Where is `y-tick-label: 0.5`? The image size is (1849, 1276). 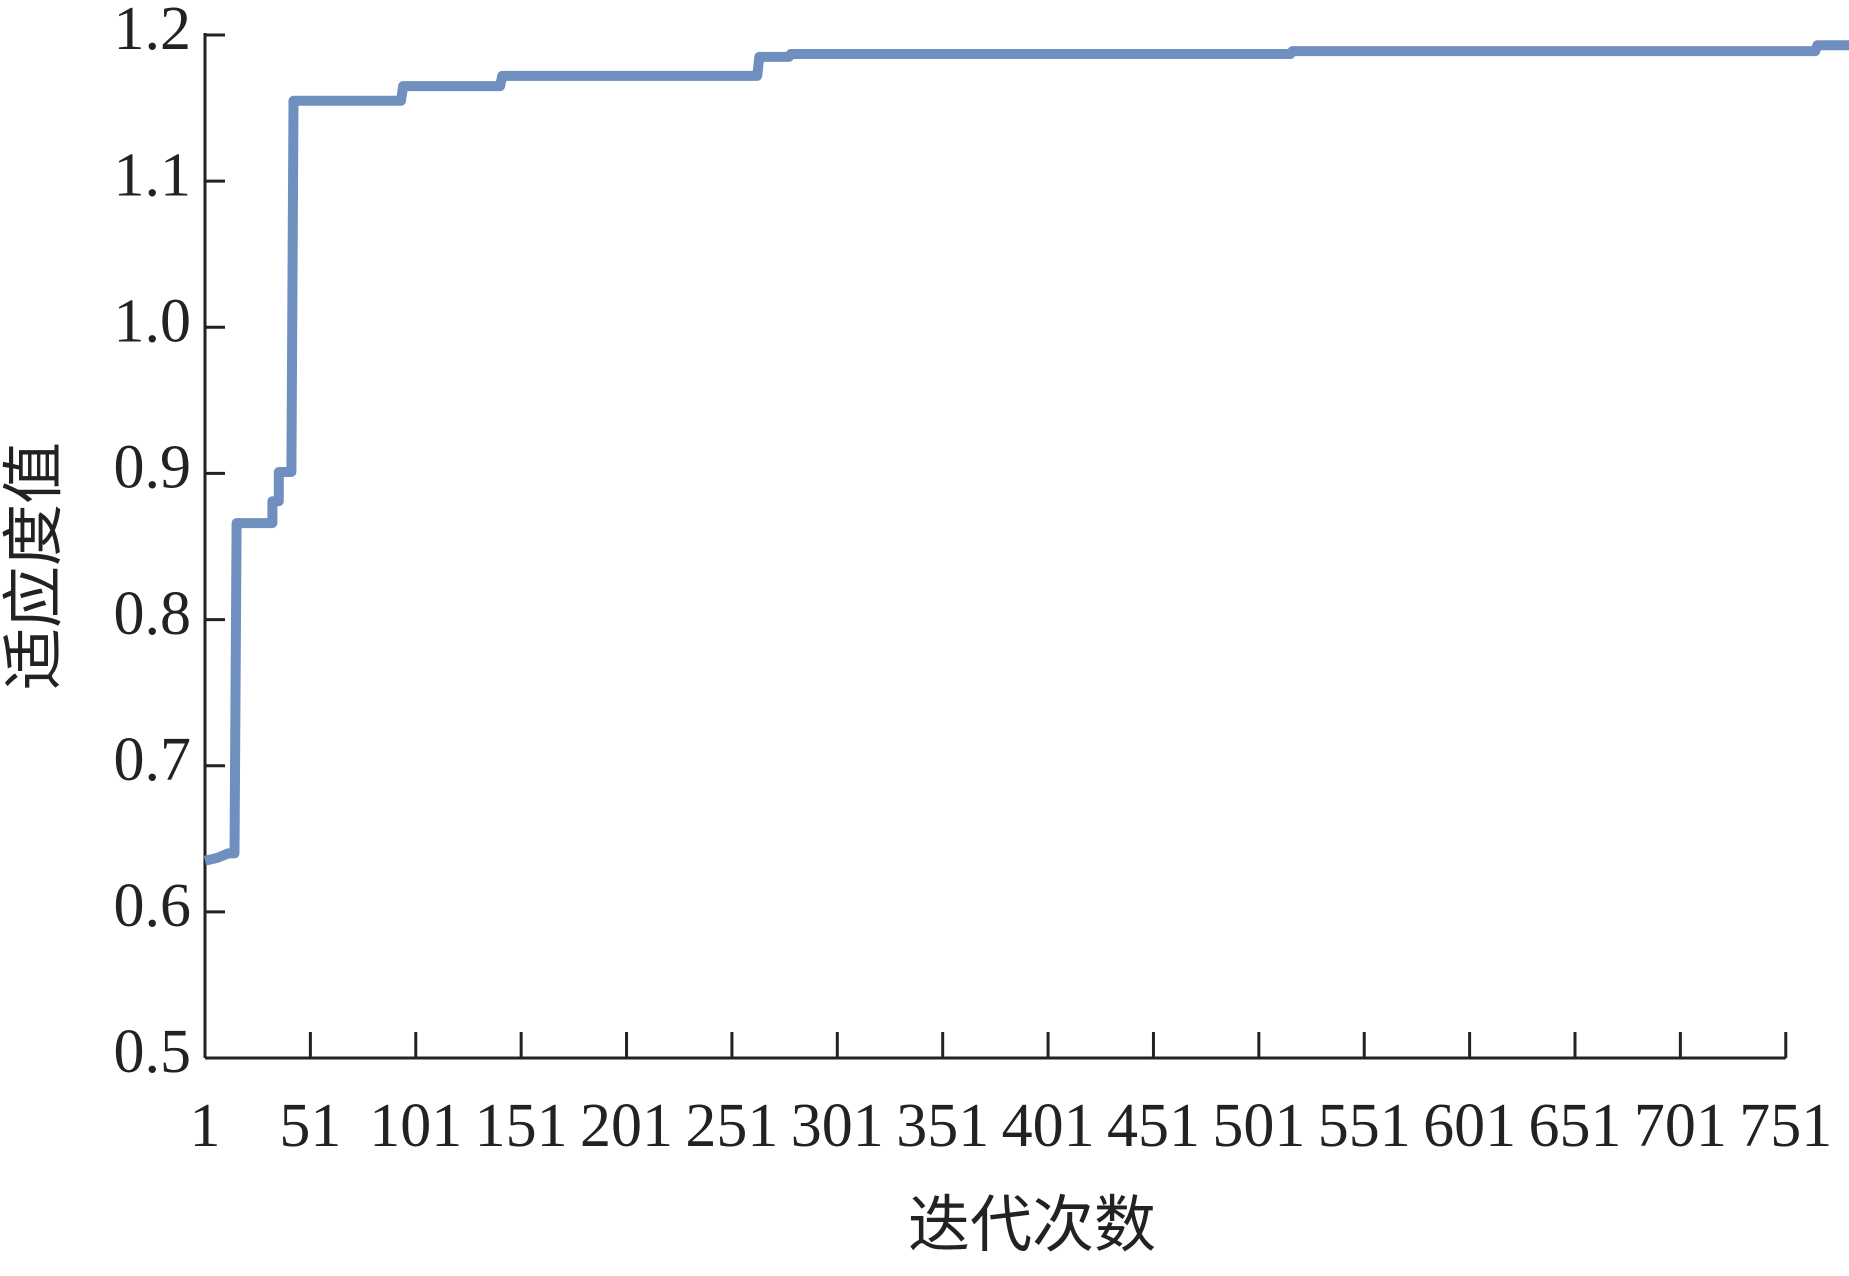 y-tick-label: 0.5 is located at coordinates (153, 1052).